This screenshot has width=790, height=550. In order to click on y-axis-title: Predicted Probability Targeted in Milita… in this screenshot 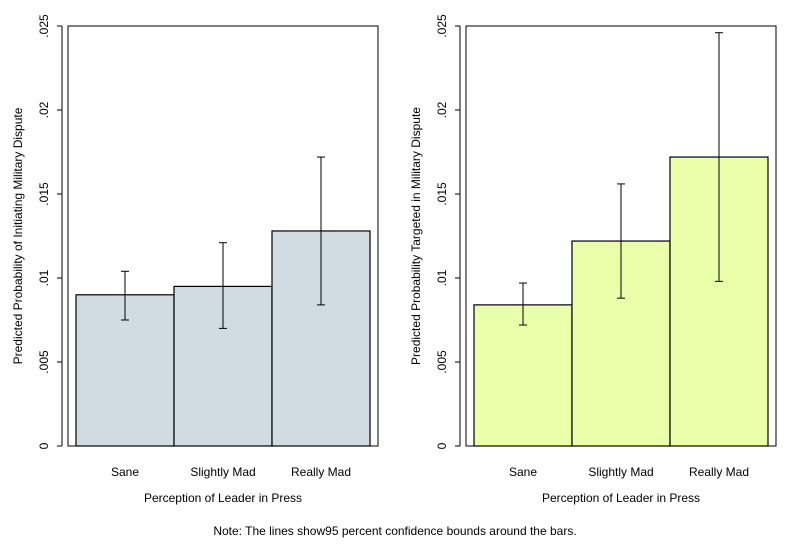, I will do `click(416, 236)`.